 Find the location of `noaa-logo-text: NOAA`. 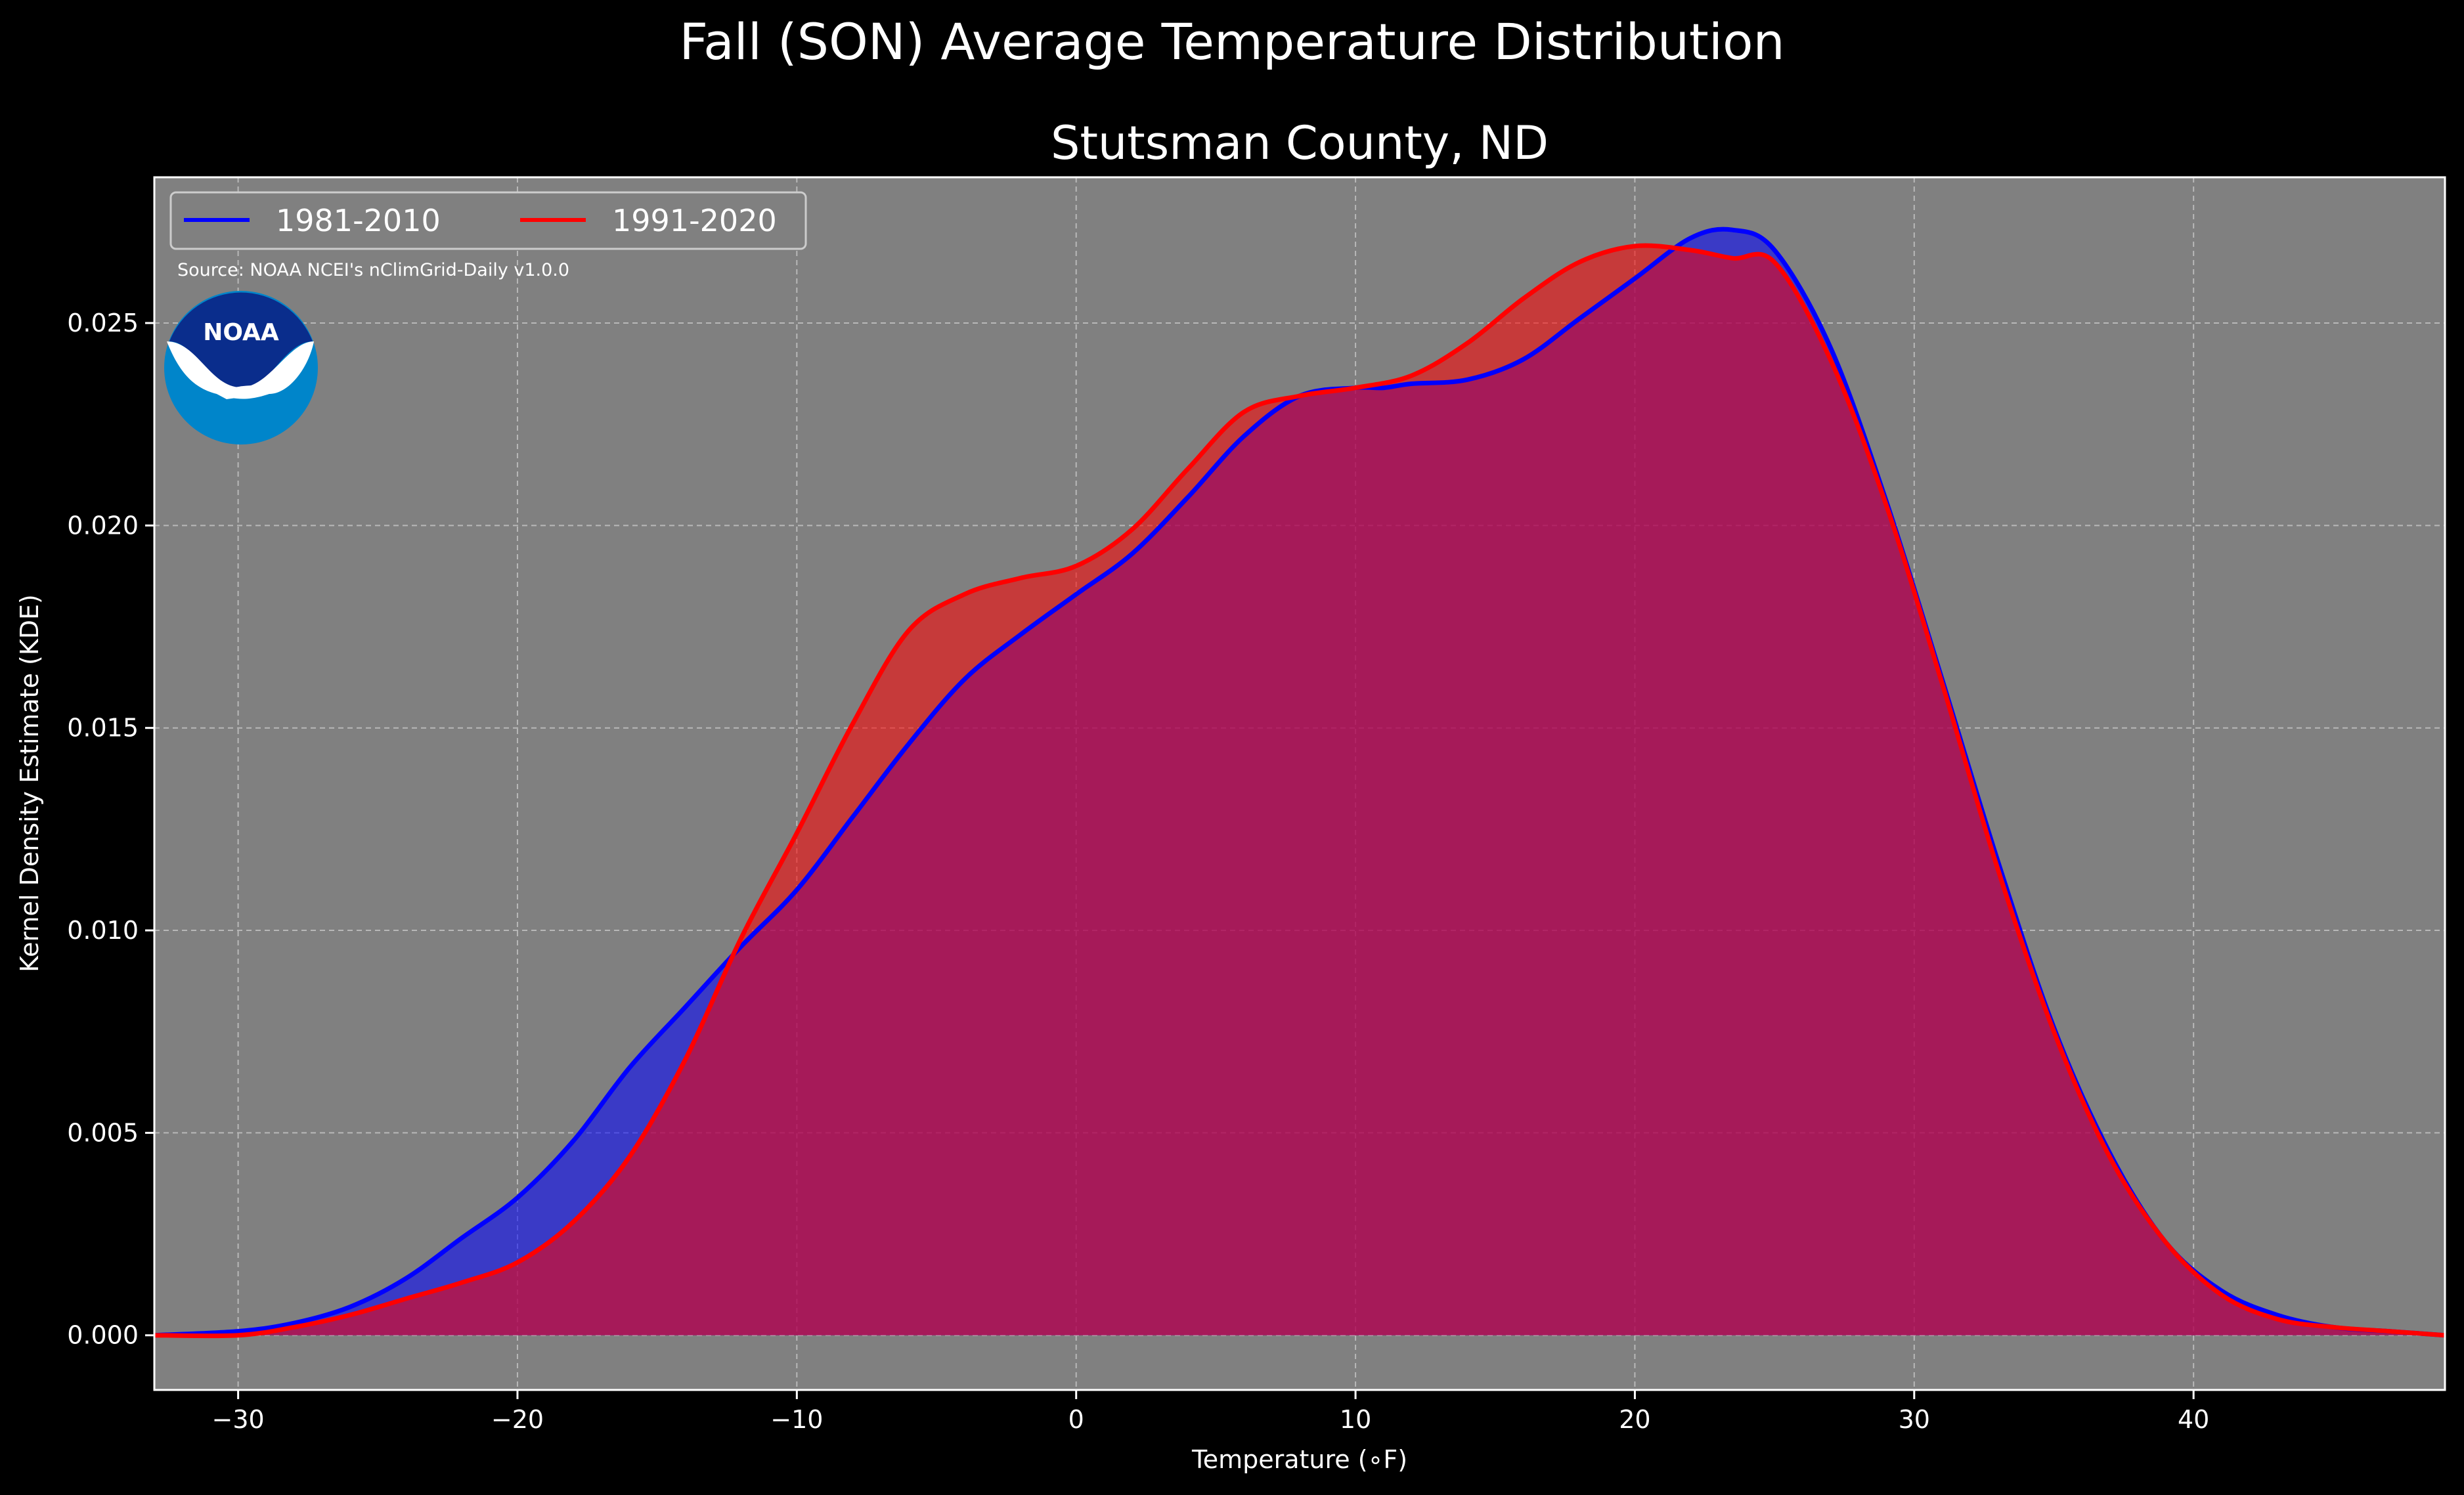

noaa-logo-text: NOAA is located at coordinates (241, 332).